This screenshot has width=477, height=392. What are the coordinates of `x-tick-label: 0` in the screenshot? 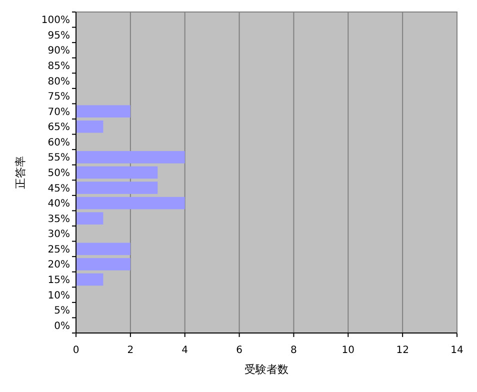 It's located at (76, 350).